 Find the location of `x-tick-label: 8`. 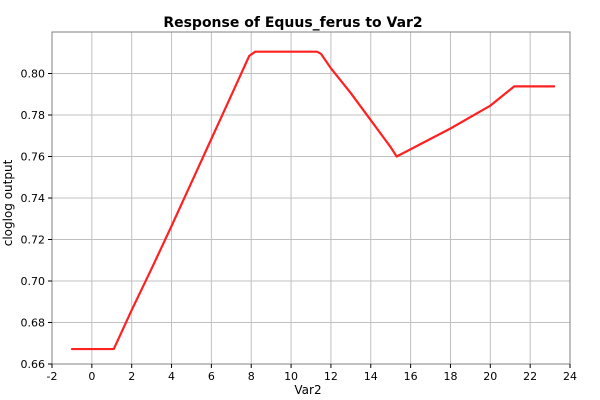

x-tick-label: 8 is located at coordinates (251, 376).